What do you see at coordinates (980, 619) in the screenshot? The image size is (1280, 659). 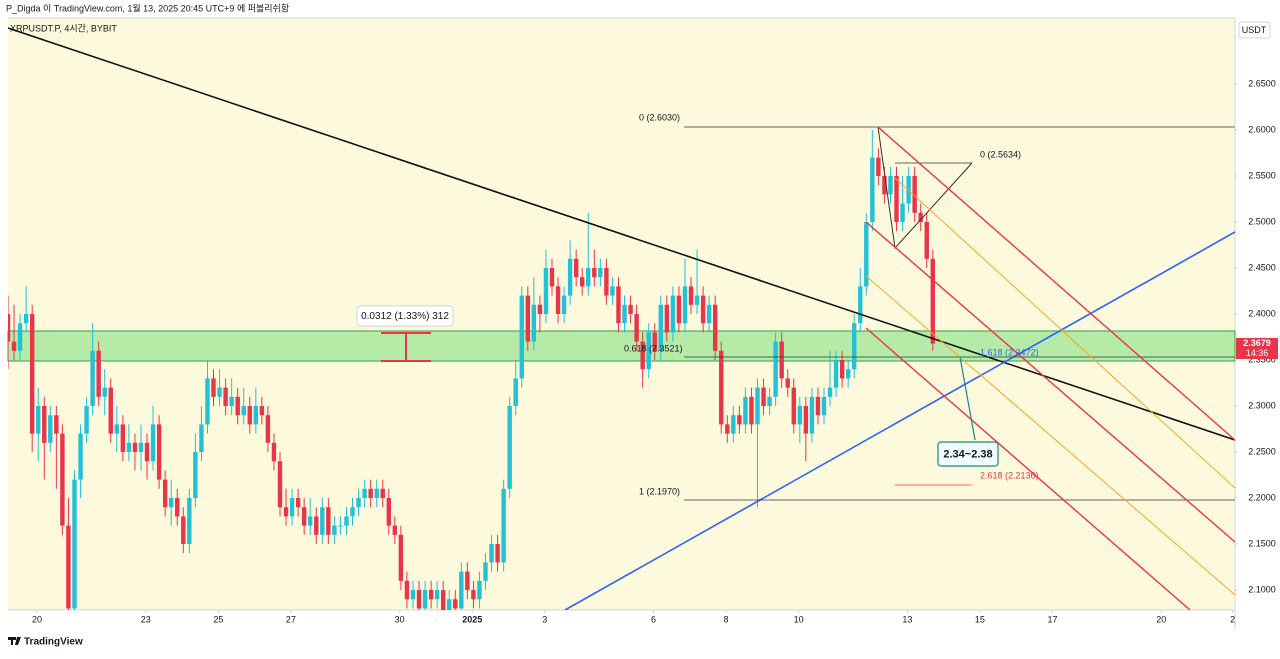 I see `x-tick-label: 15` at bounding box center [980, 619].